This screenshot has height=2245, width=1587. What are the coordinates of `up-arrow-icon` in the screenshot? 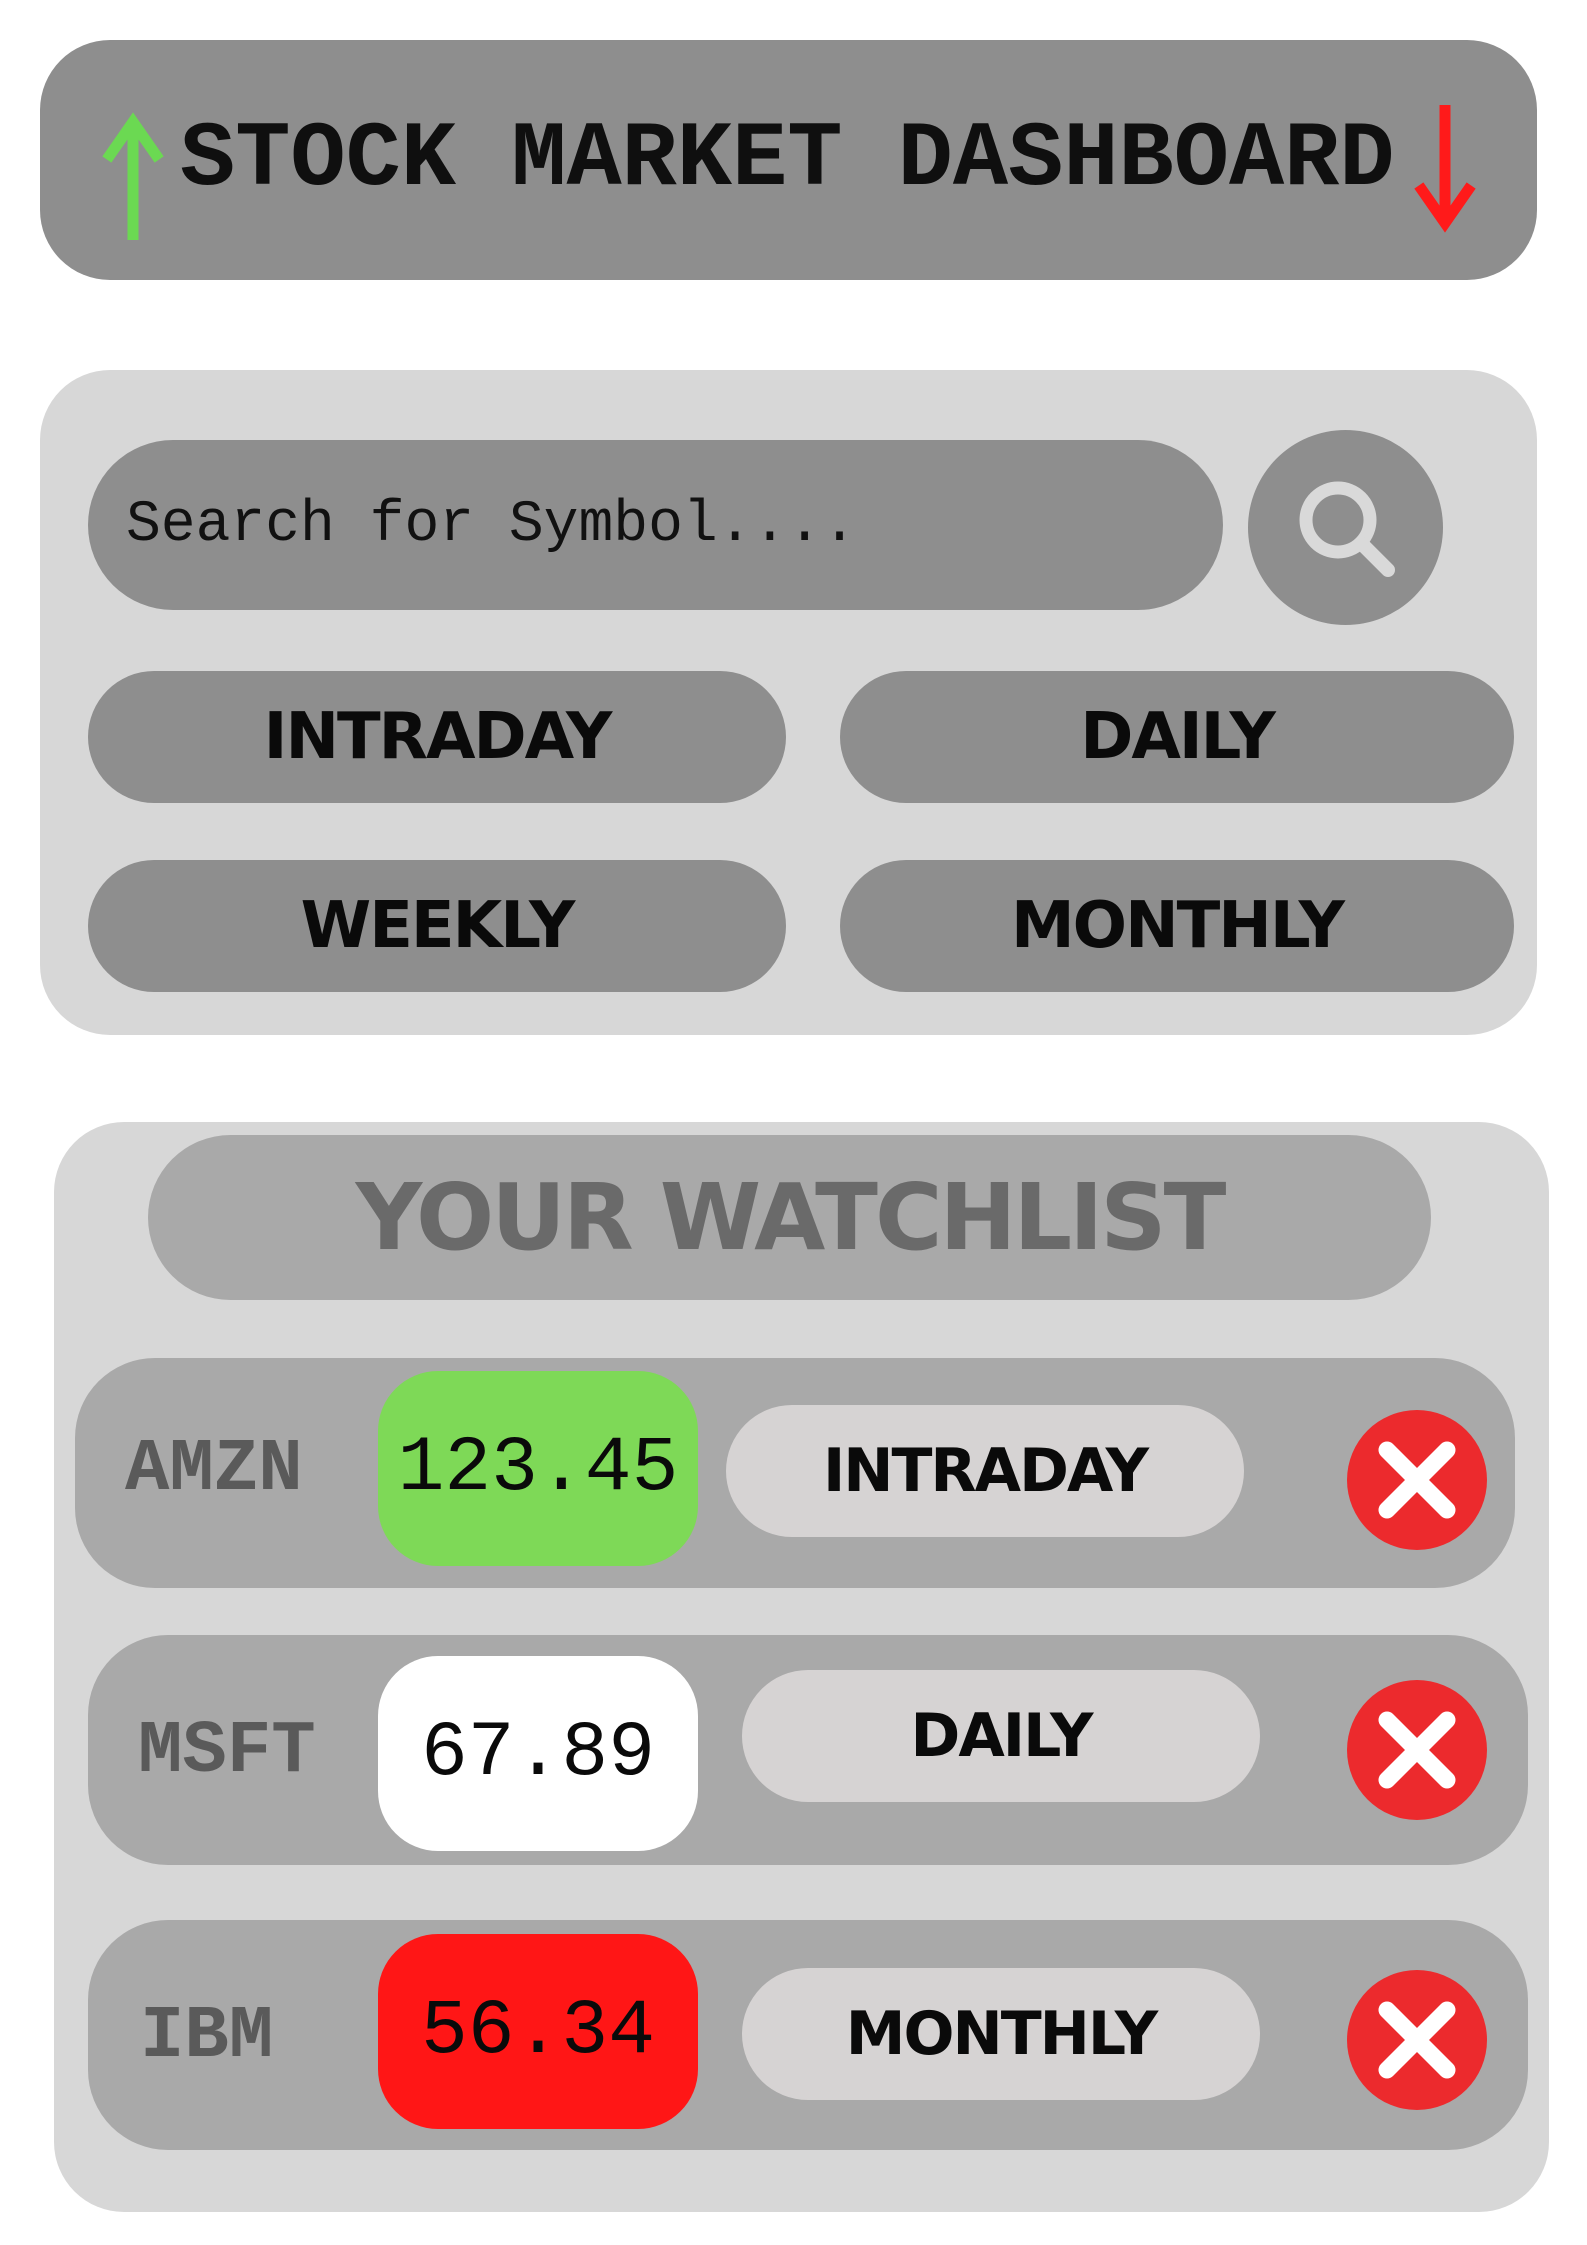 It's located at (133, 176).